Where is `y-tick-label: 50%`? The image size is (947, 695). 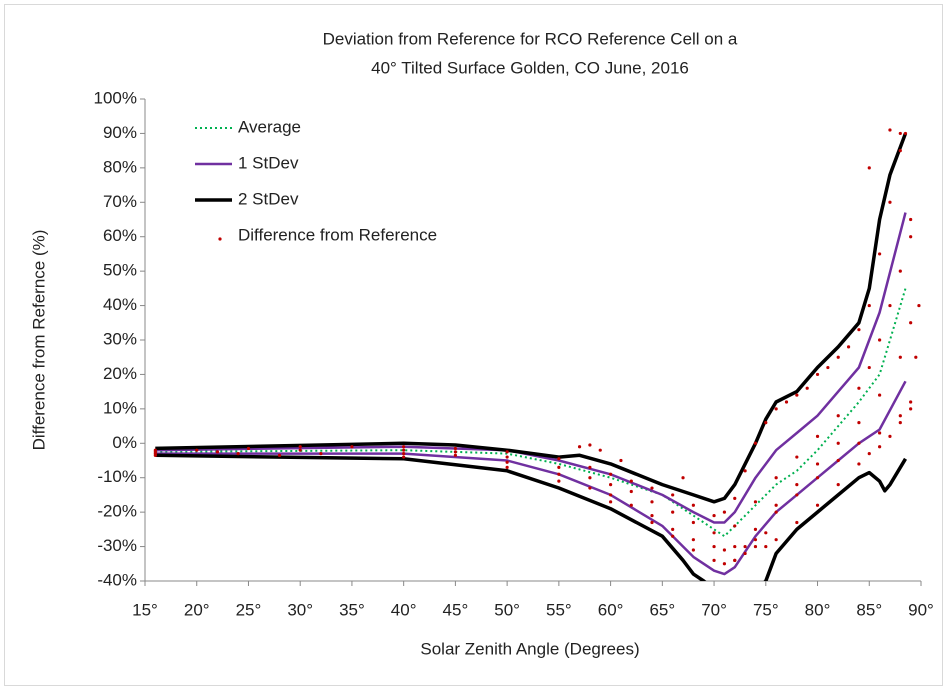
y-tick-label: 50% is located at coordinates (120, 270).